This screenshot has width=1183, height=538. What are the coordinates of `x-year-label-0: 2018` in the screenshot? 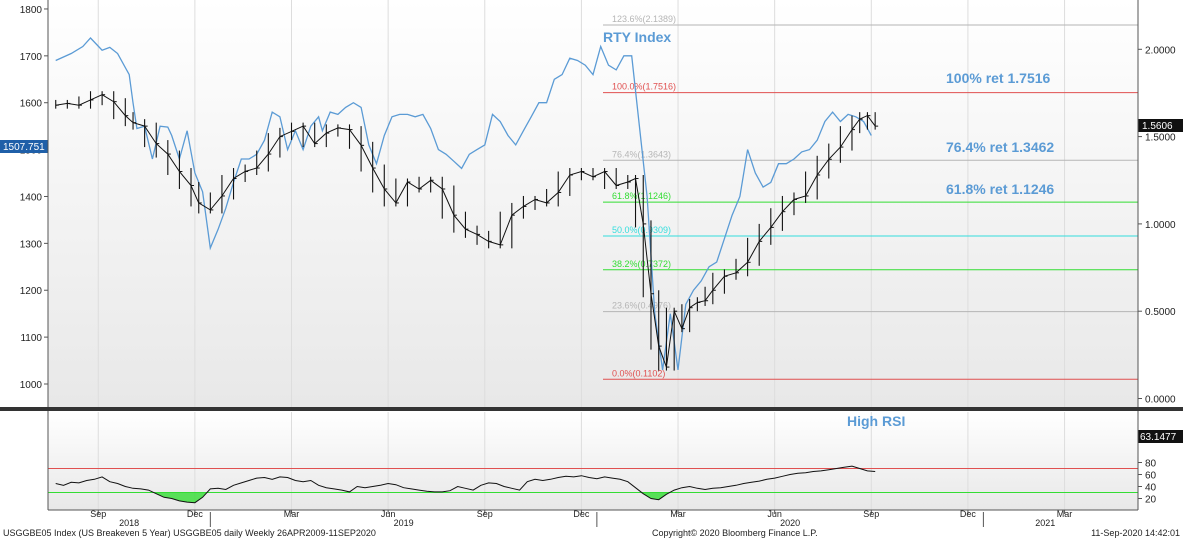 It's located at (129, 523).